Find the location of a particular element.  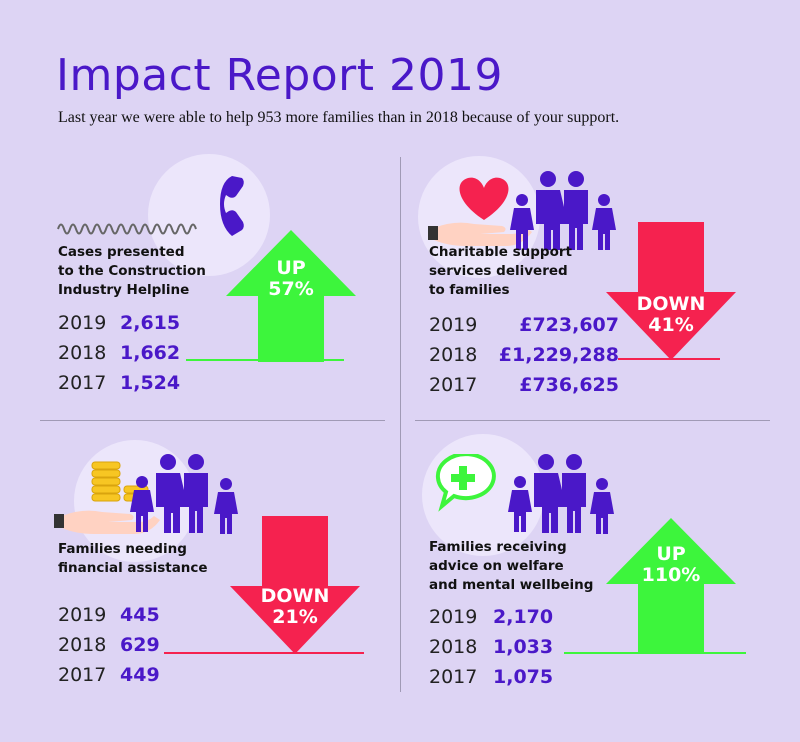

change-badge: DOWN 41% is located at coordinates (671, 314).